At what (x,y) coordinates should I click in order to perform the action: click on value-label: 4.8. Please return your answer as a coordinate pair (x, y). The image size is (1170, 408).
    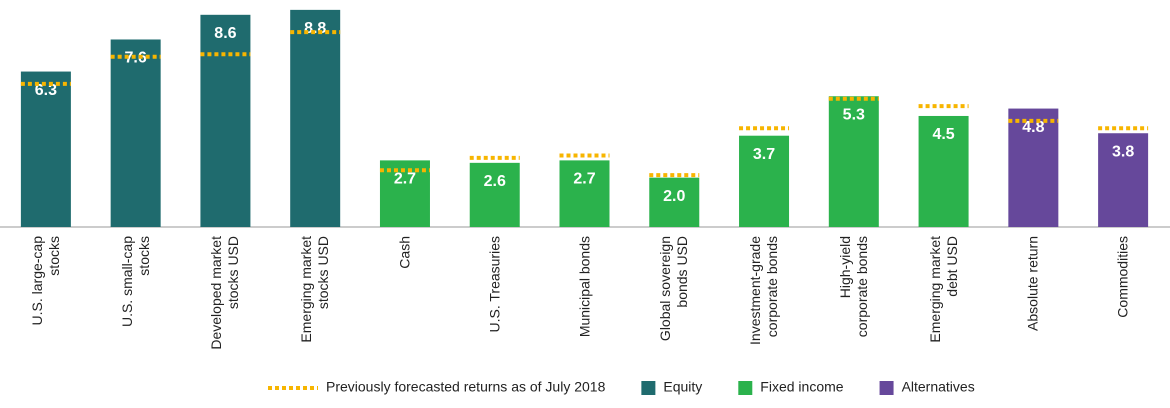
    Looking at the image, I should click on (1033, 127).